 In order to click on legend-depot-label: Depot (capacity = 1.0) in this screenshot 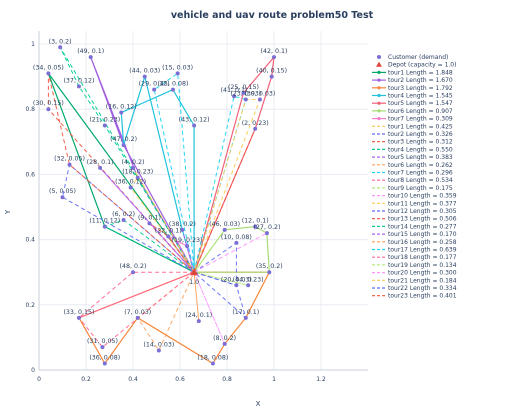, I will do `click(422, 65)`.